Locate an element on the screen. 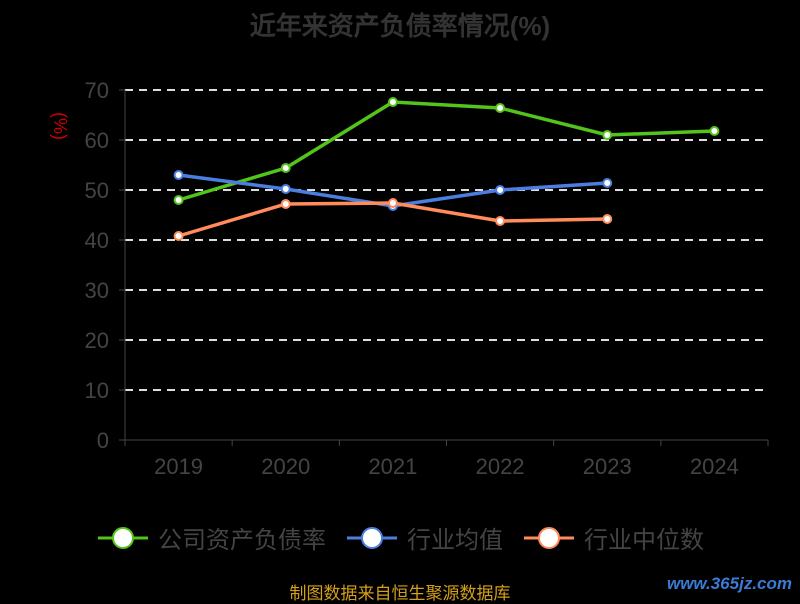 The image size is (800, 604). legend-item: 公司资产负债率 is located at coordinates (212, 537).